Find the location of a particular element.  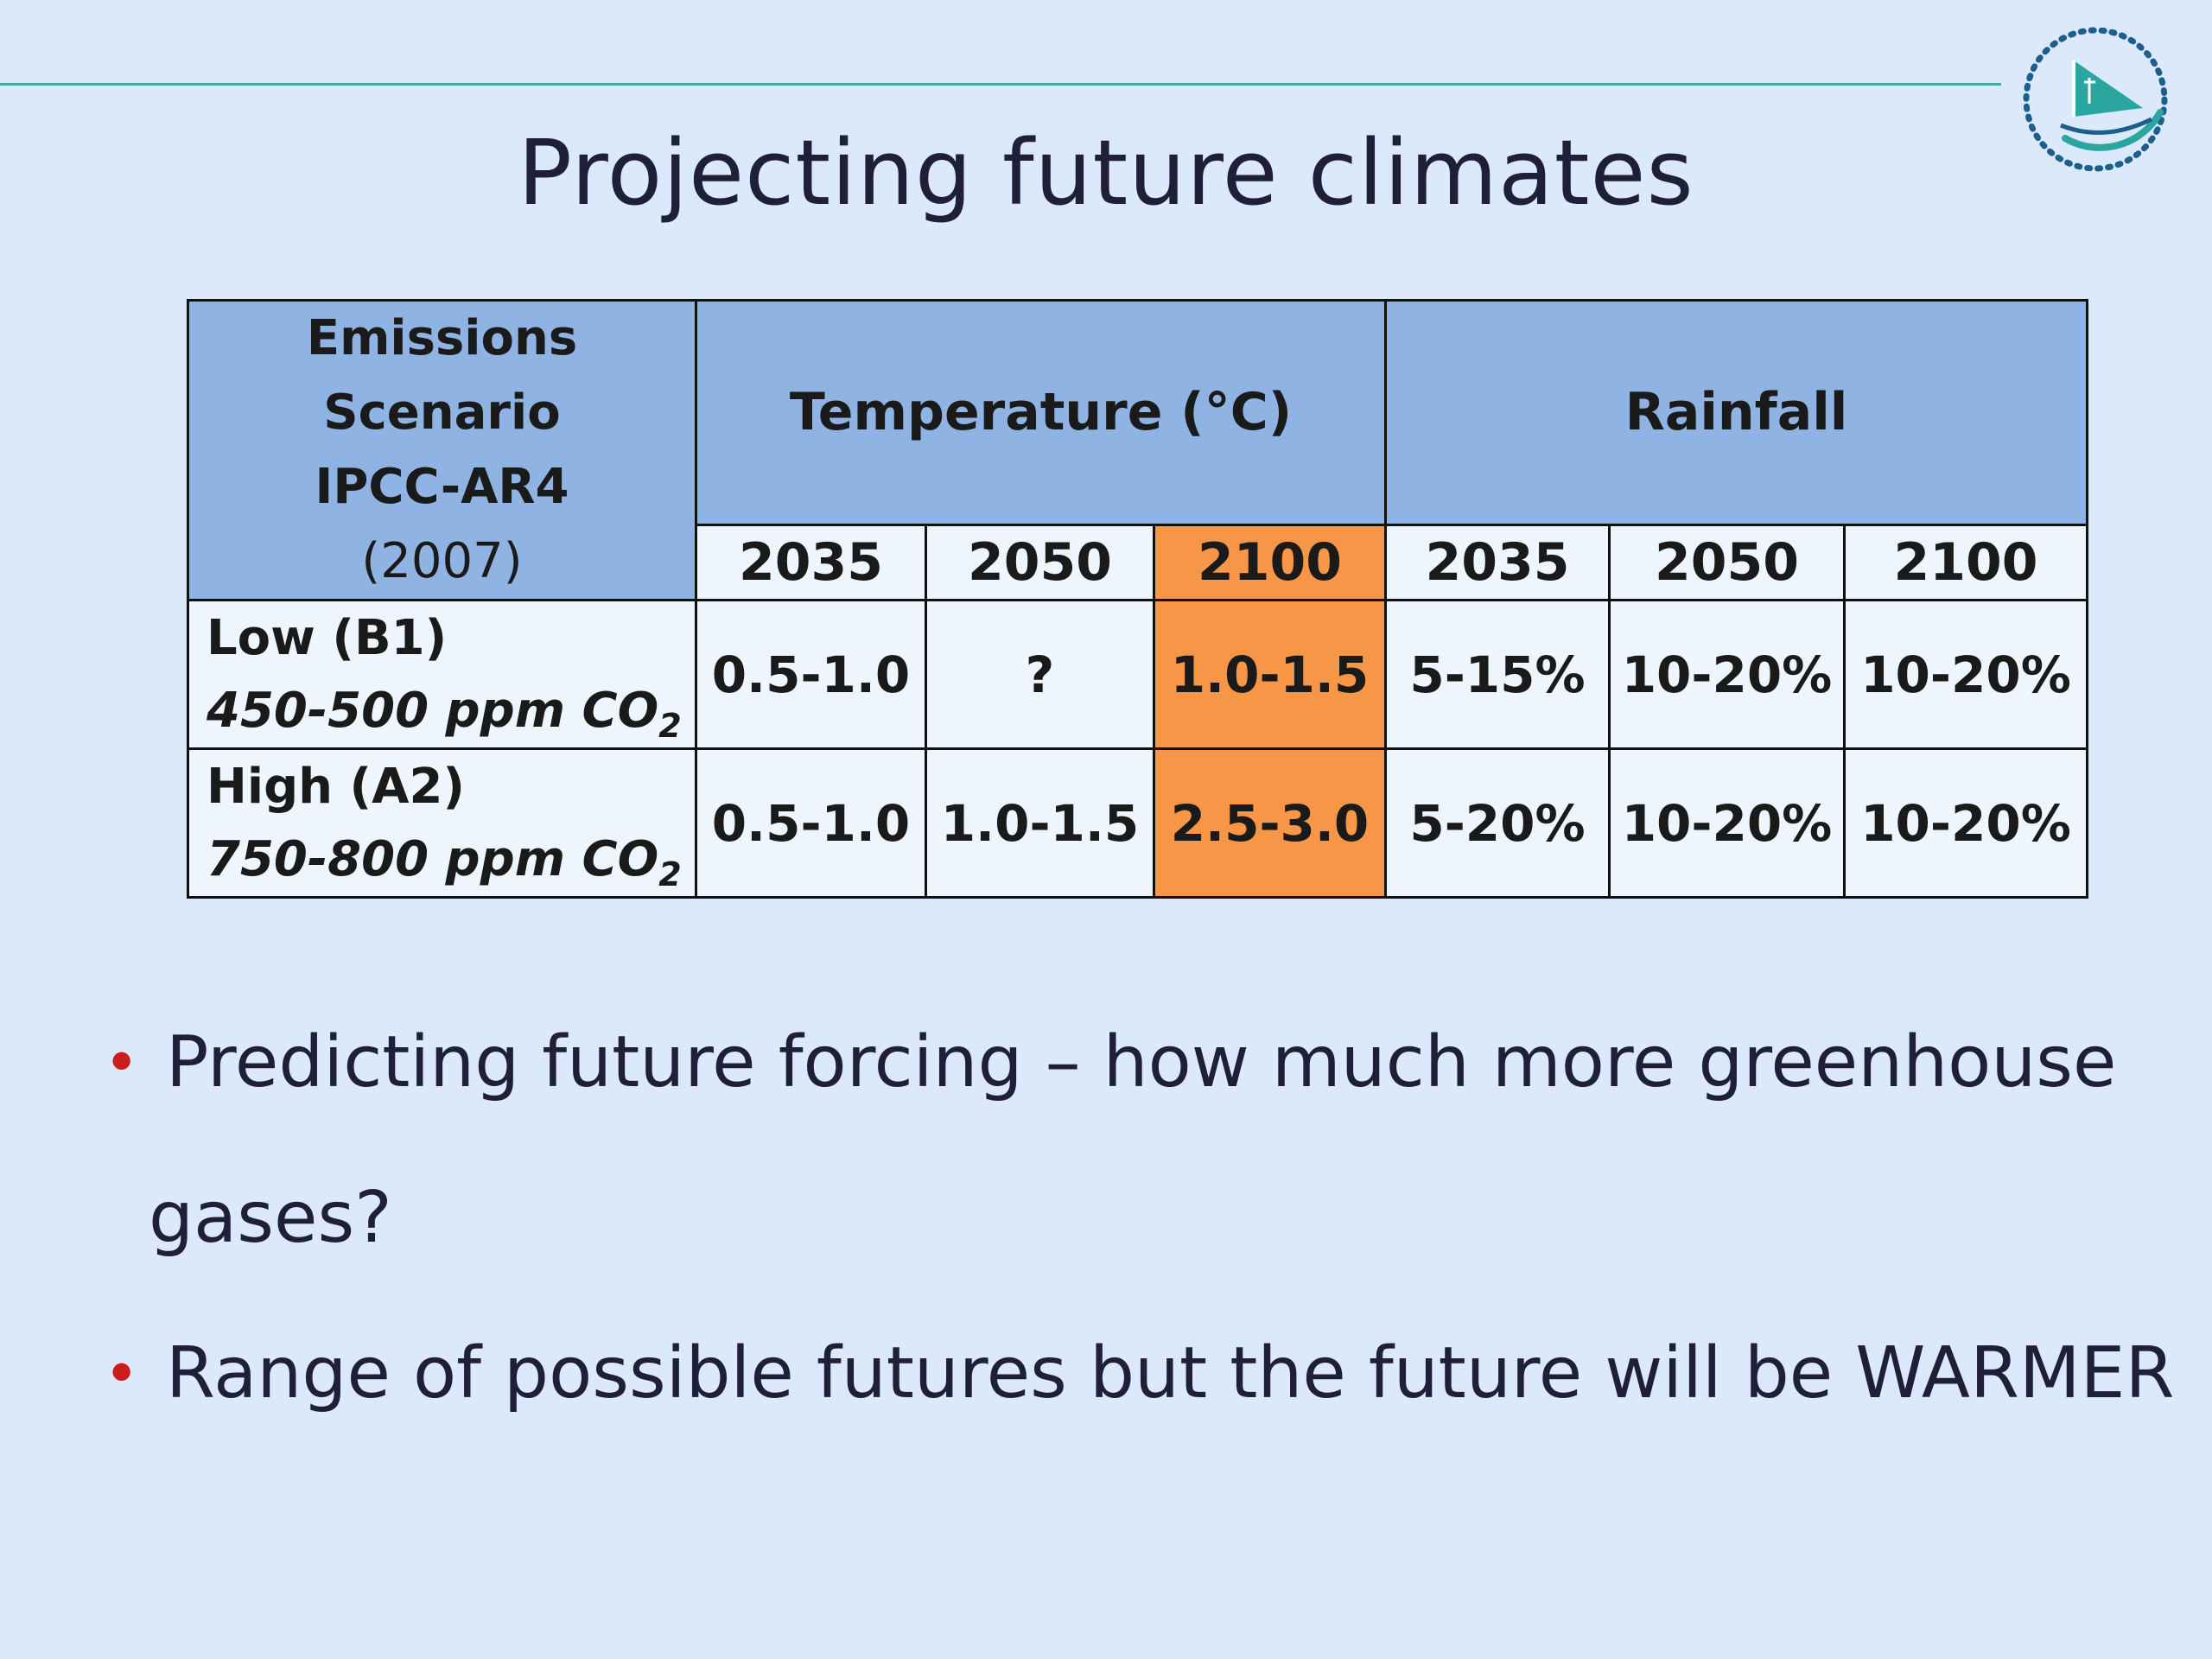

year-header-rain-2050: 2050 is located at coordinates (1727, 562).